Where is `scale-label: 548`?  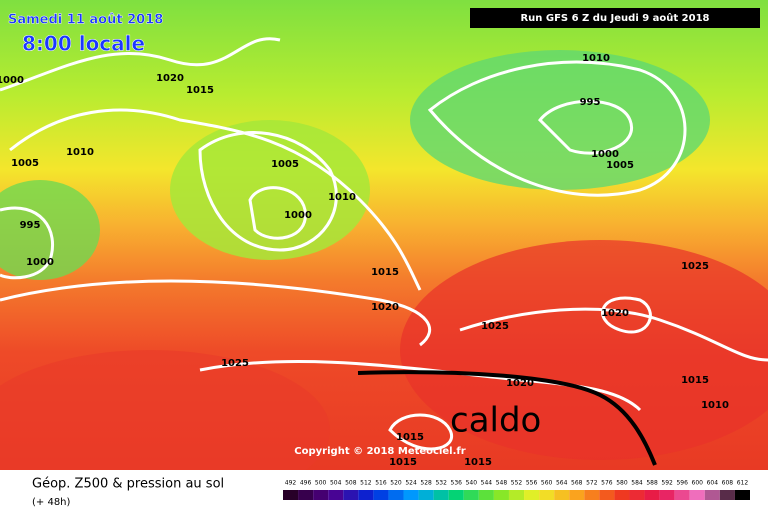 scale-label: 548 is located at coordinates (502, 483).